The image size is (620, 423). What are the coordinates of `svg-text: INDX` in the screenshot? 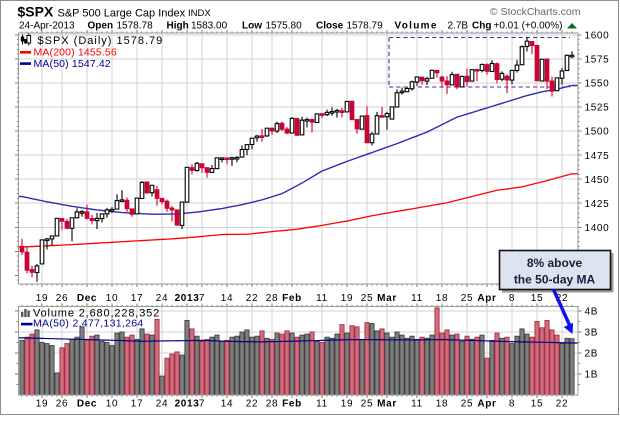 It's located at (199, 13).